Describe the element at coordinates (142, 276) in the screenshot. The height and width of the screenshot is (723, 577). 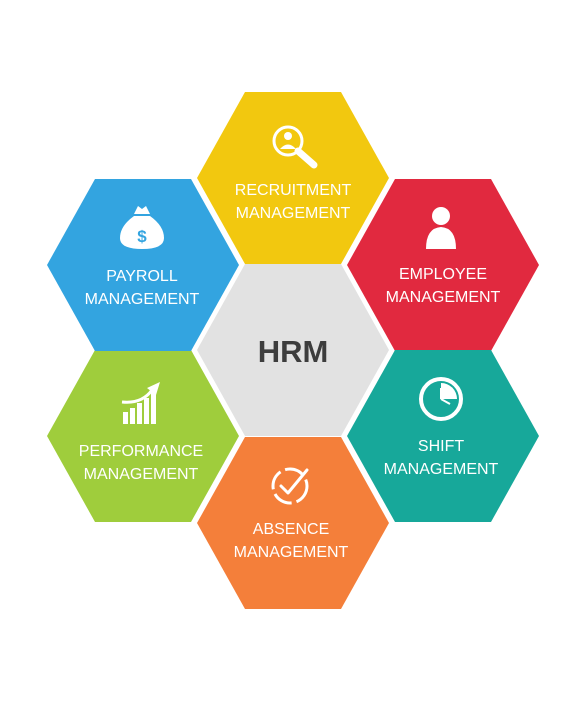
I see `payroll-label-line1: PAYROLL` at that location.